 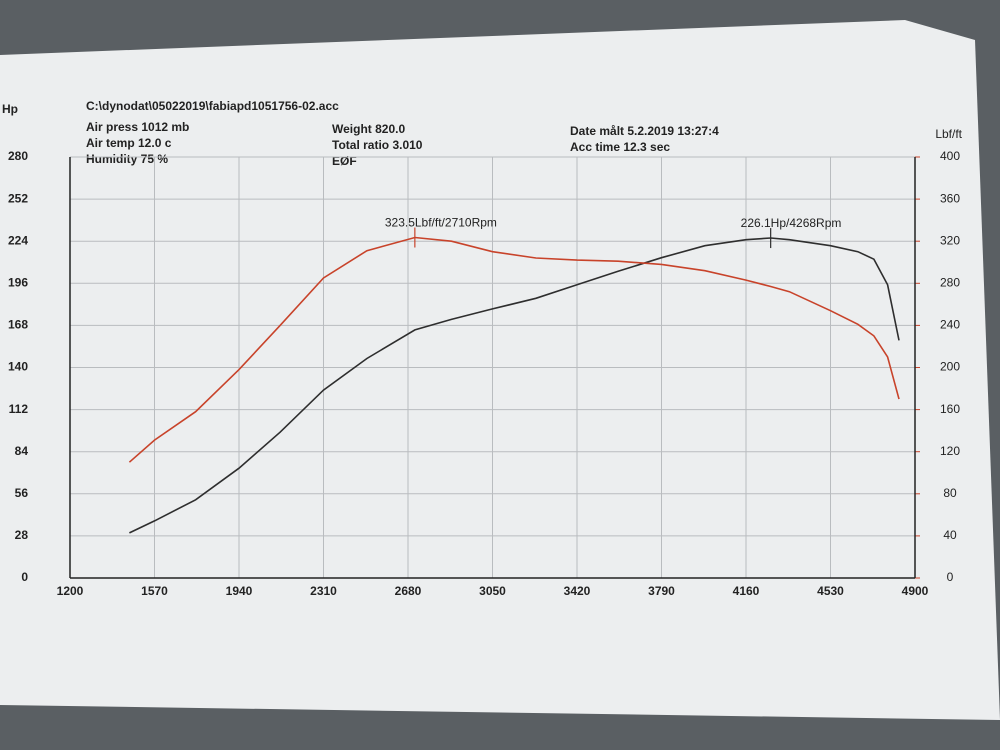 I want to click on info-text: Total ratio 3.010, so click(x=377, y=145).